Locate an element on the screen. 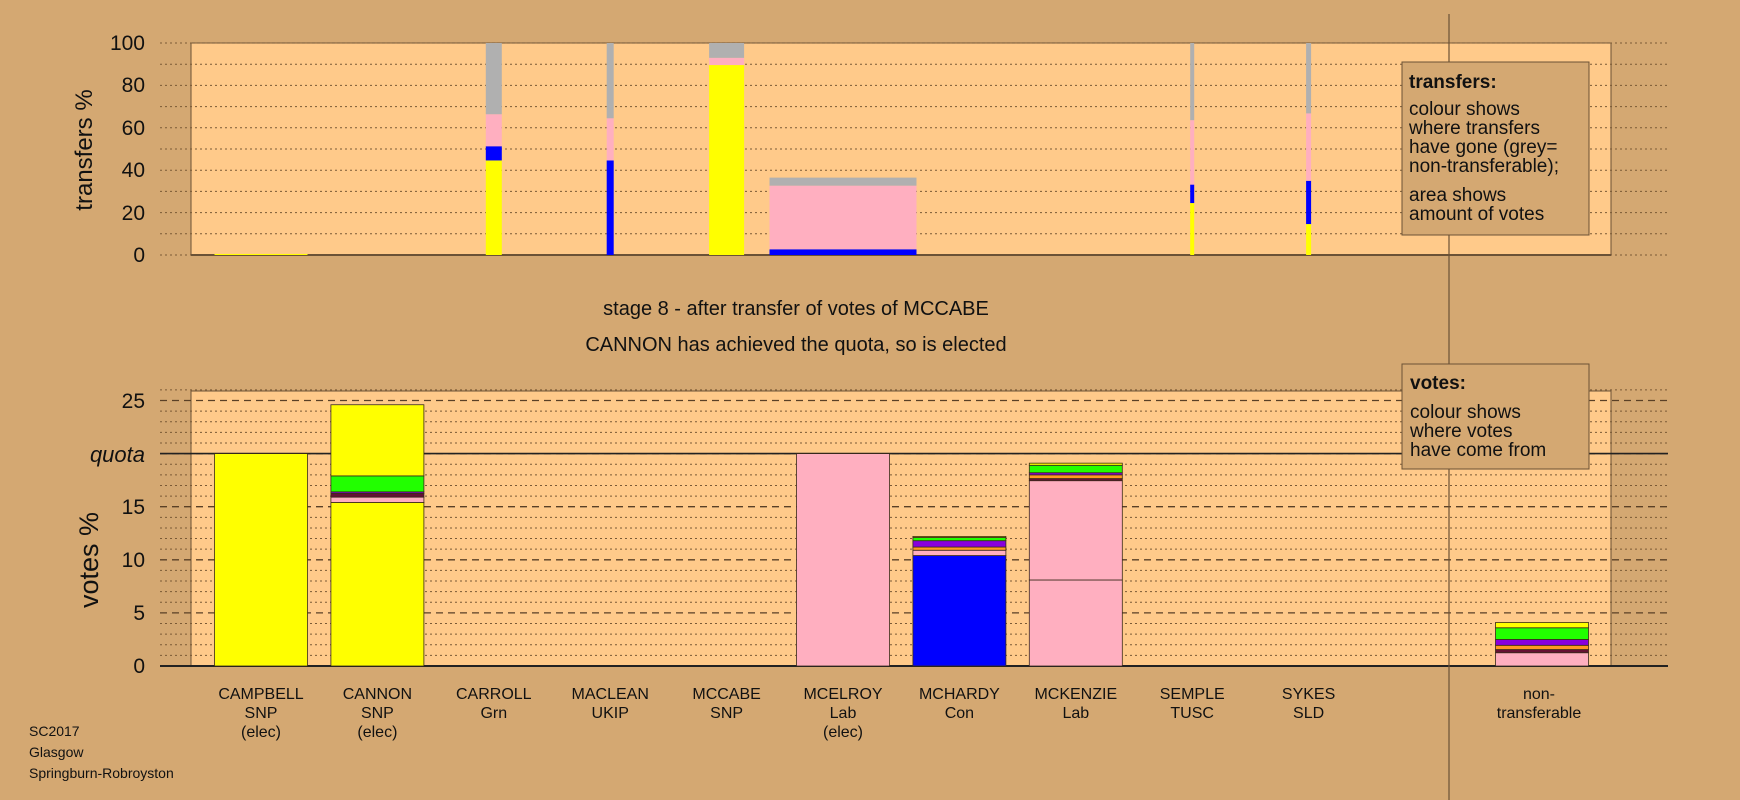  x-label-party: UKIP is located at coordinates (610, 713).